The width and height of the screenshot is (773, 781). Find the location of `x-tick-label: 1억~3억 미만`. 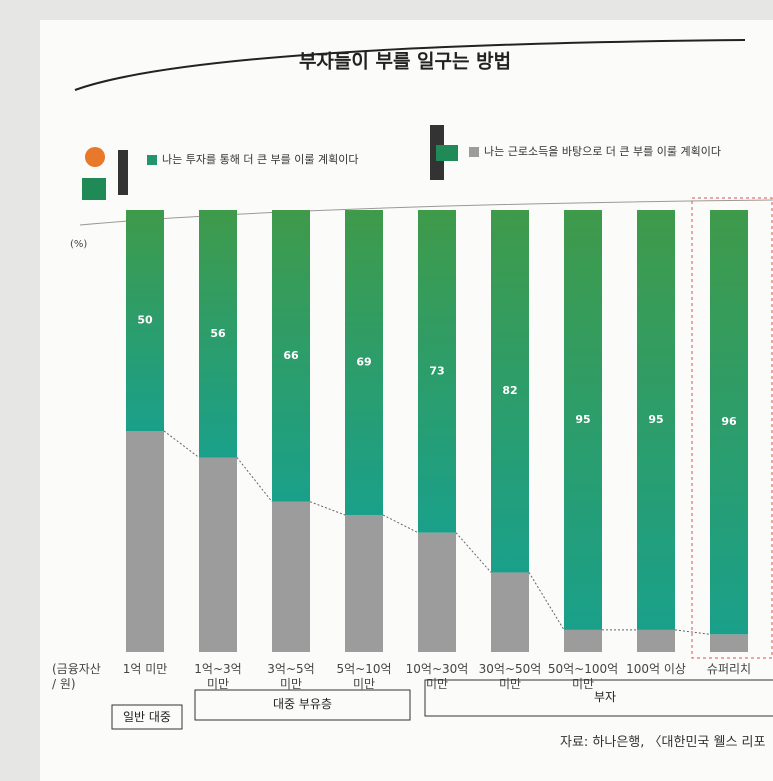

x-tick-label: 1억~3억 미만 is located at coordinates (218, 676).